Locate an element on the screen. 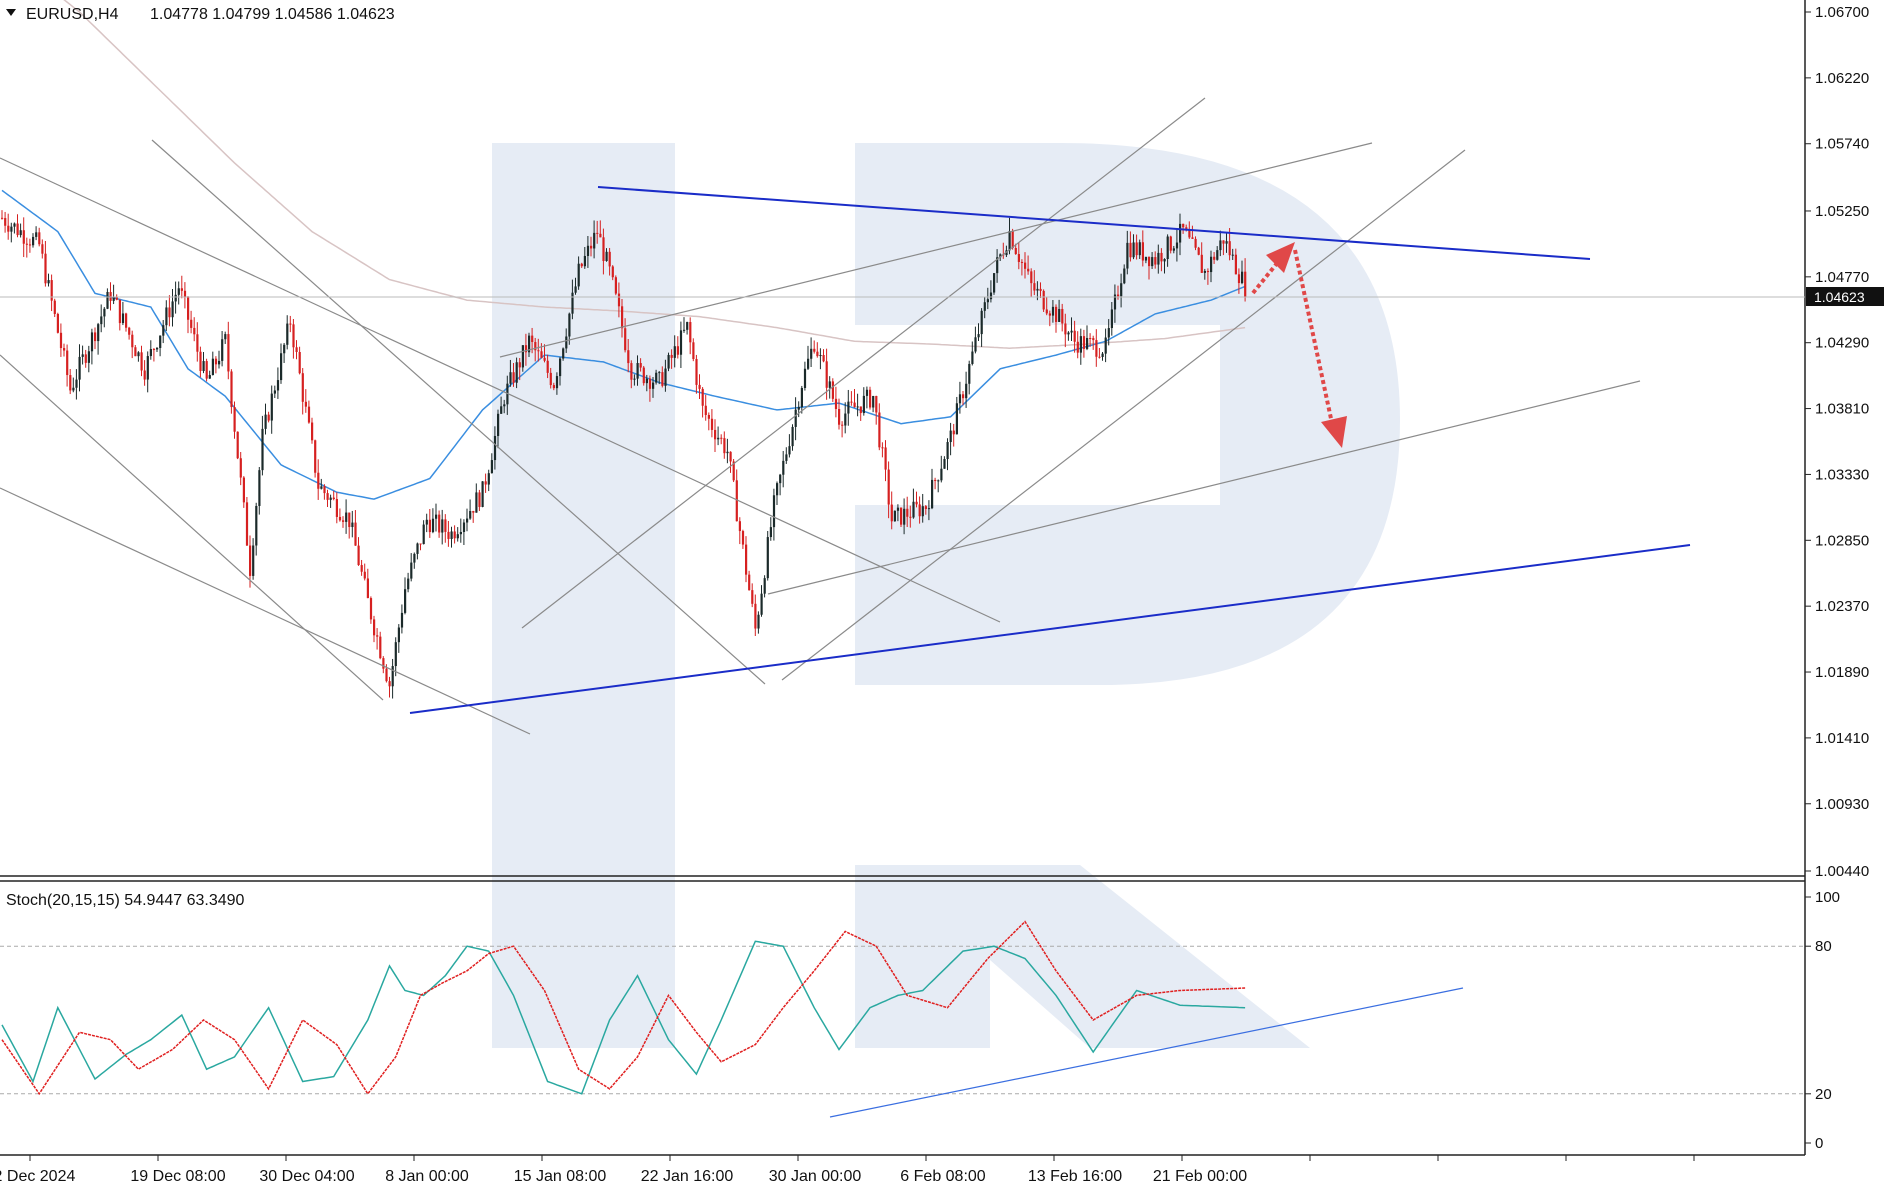 Image resolution: width=1887 pixels, height=1189 pixels. price-tick-label: 1.06220 is located at coordinates (1842, 78).